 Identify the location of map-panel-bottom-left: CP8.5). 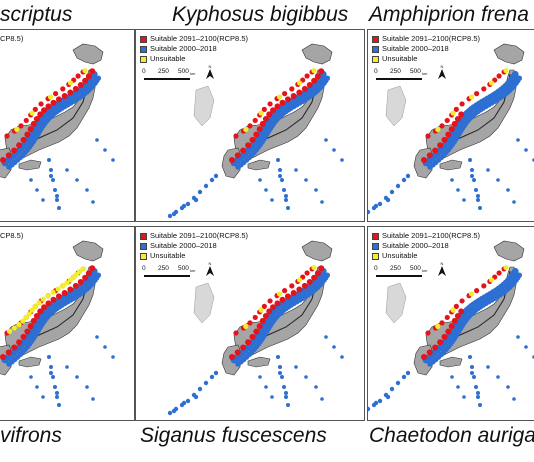
(67, 323).